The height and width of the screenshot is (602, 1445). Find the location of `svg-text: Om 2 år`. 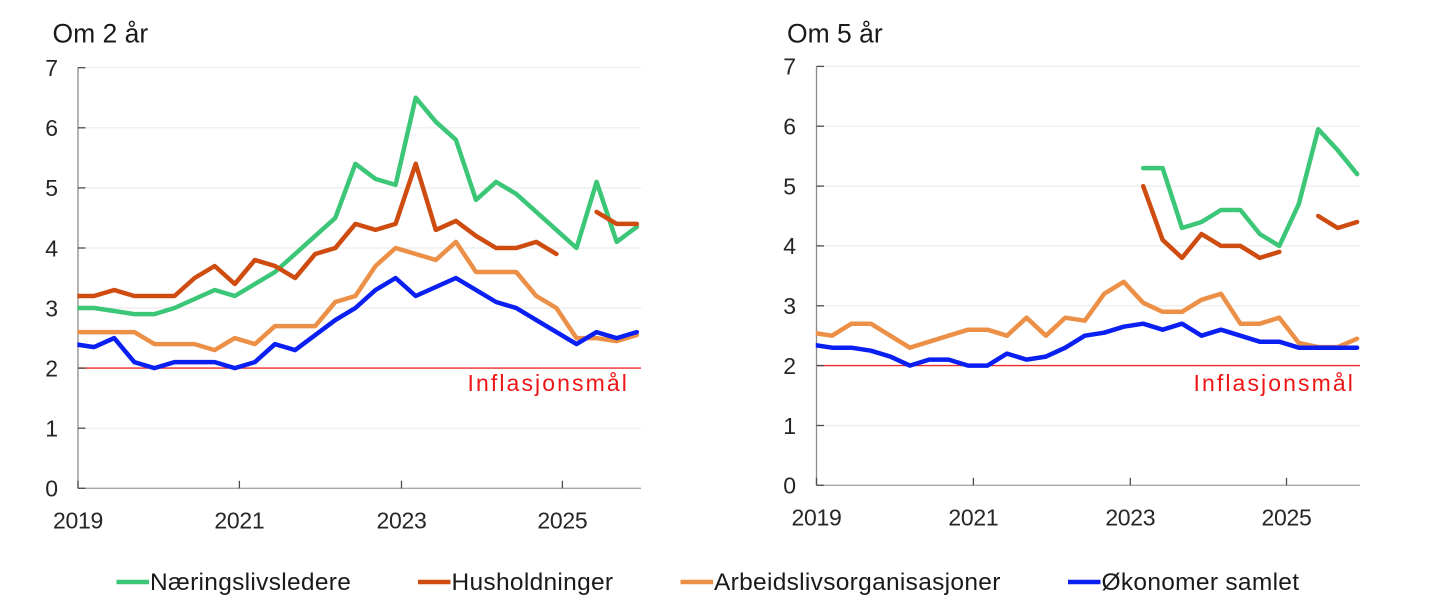

svg-text: Om 2 år is located at coordinates (101, 34).